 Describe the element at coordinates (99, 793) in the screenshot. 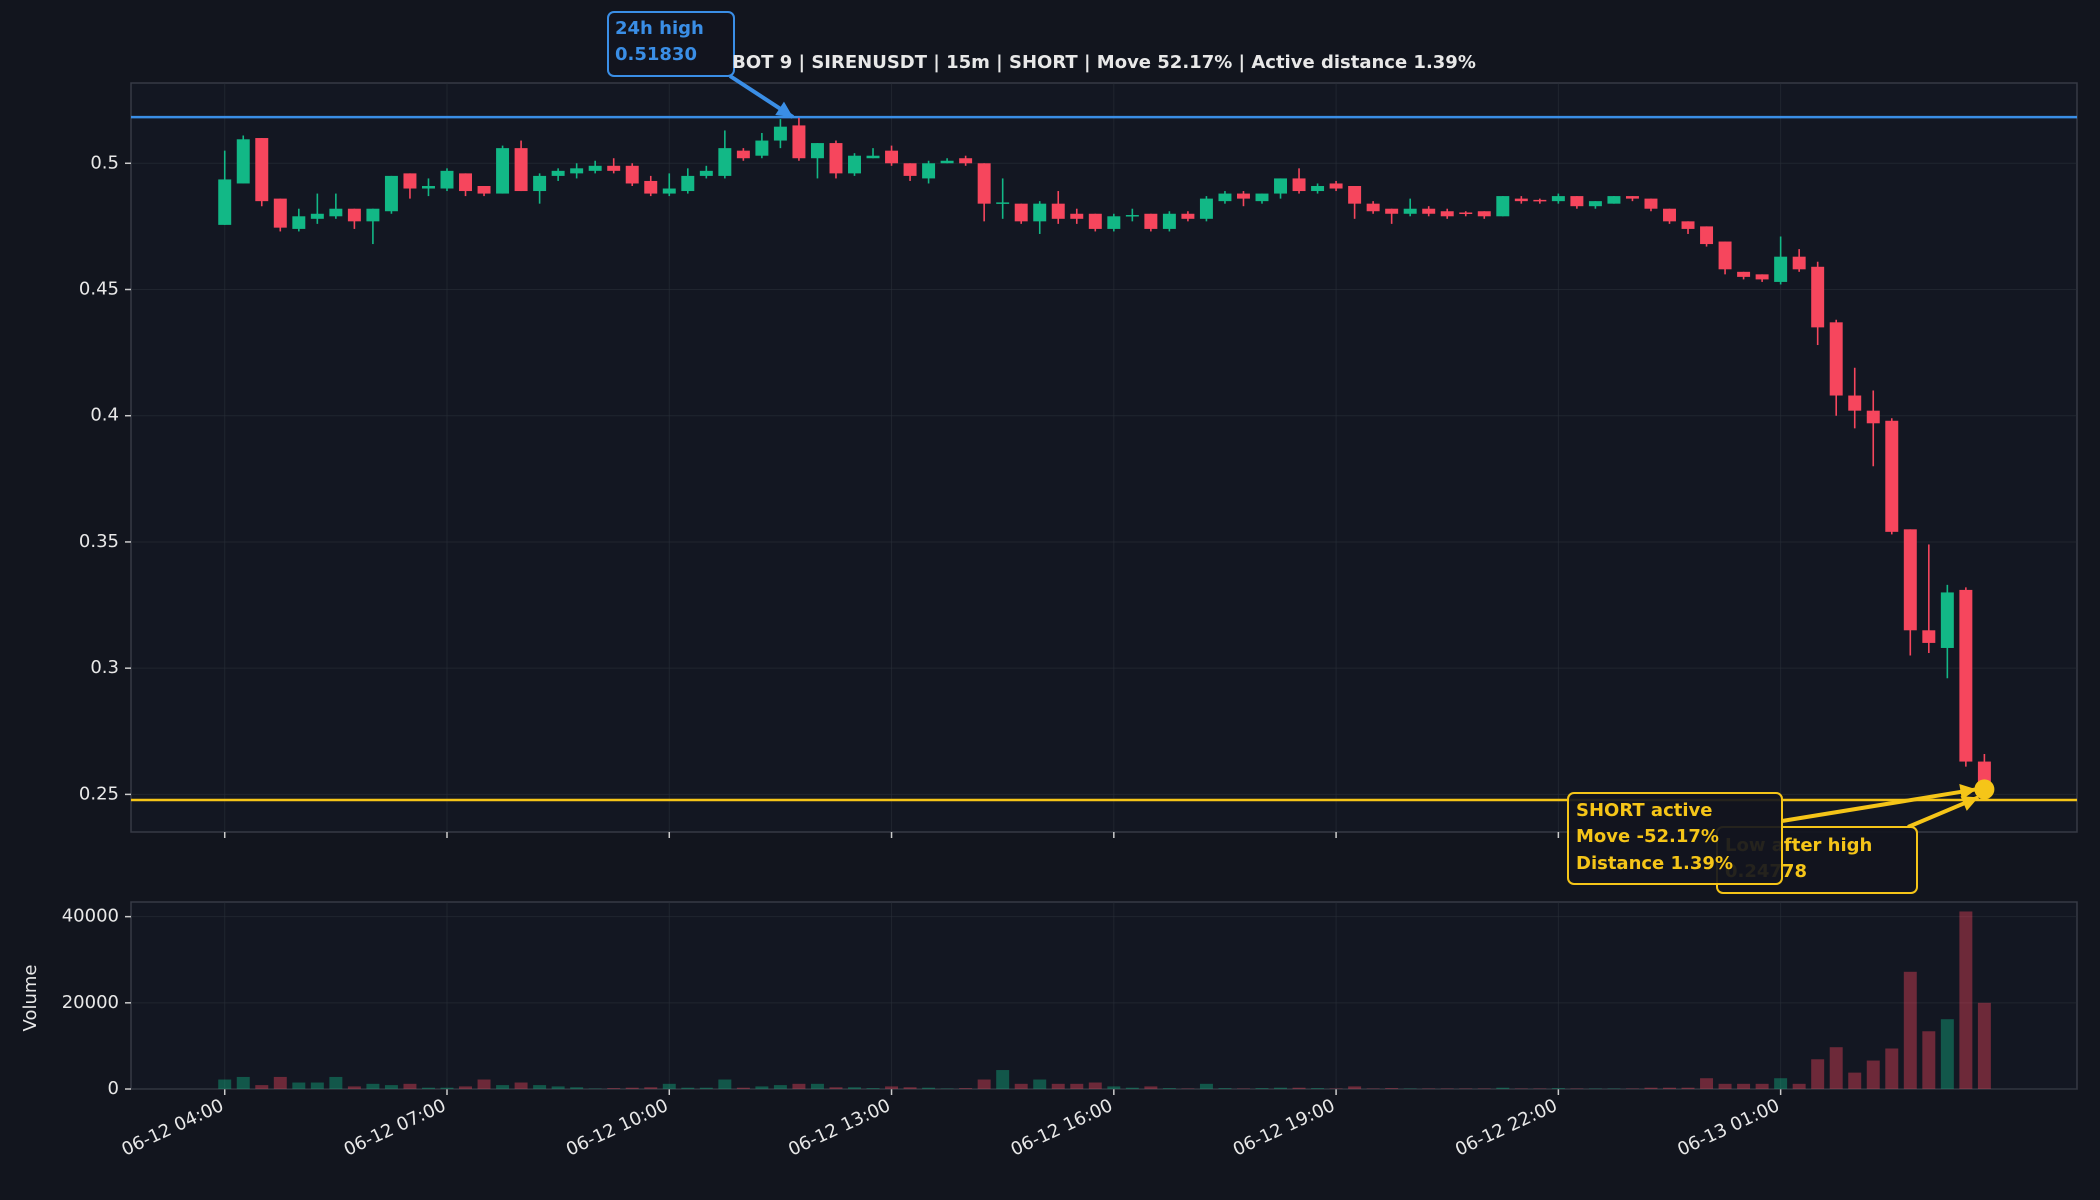

I see `y-tick-label: 0.25` at that location.